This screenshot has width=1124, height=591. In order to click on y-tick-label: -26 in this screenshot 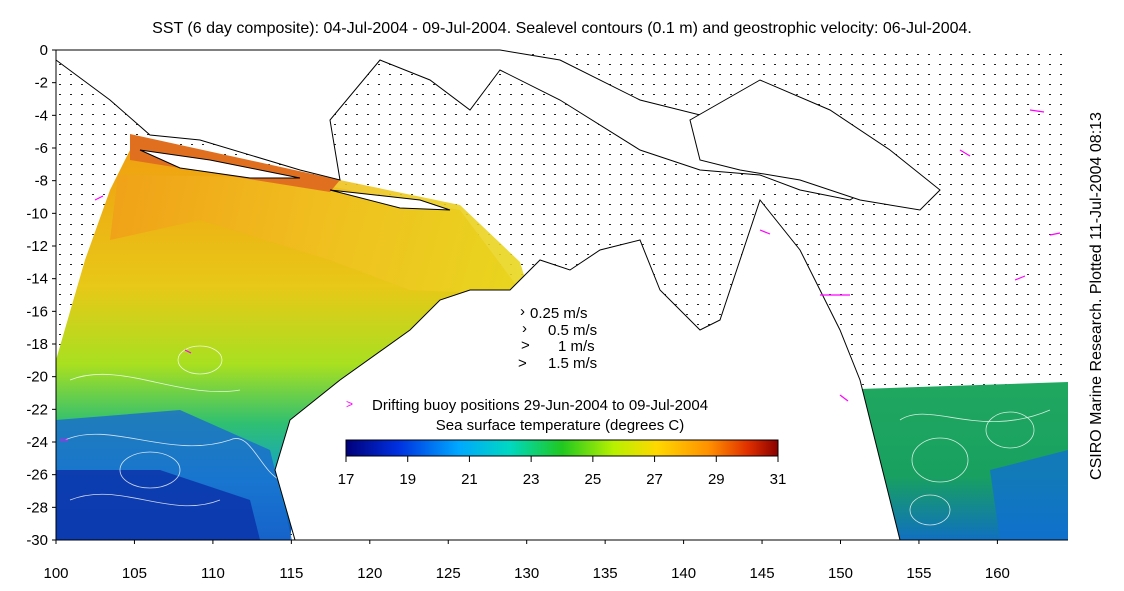, I will do `click(37, 475)`.